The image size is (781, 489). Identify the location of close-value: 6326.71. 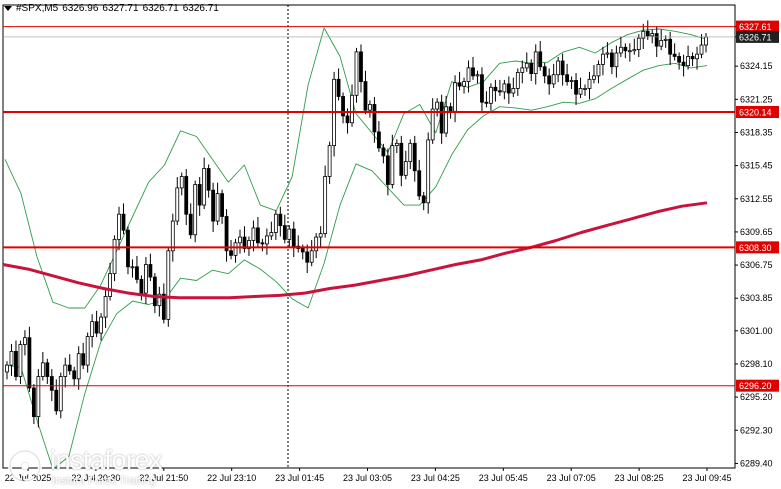
(200, 8).